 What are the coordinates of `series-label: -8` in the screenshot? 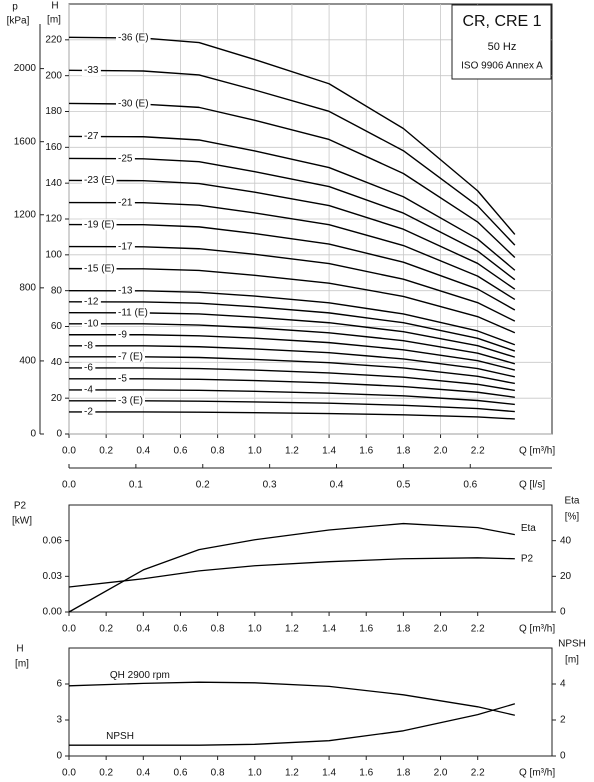 It's located at (88, 345).